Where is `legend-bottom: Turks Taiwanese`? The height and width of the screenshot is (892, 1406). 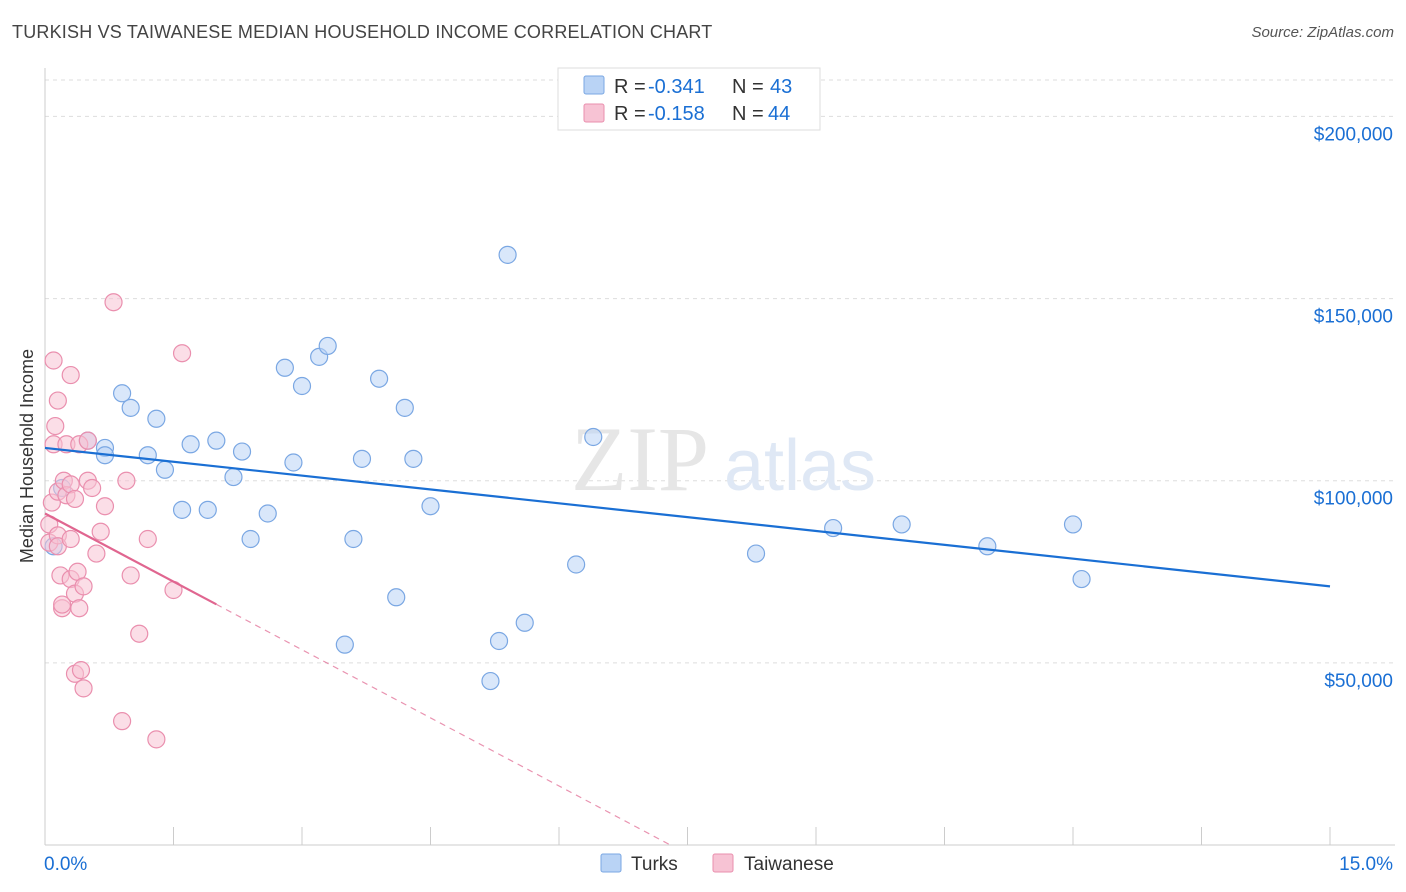 legend-bottom: Turks Taiwanese is located at coordinates (717, 864).